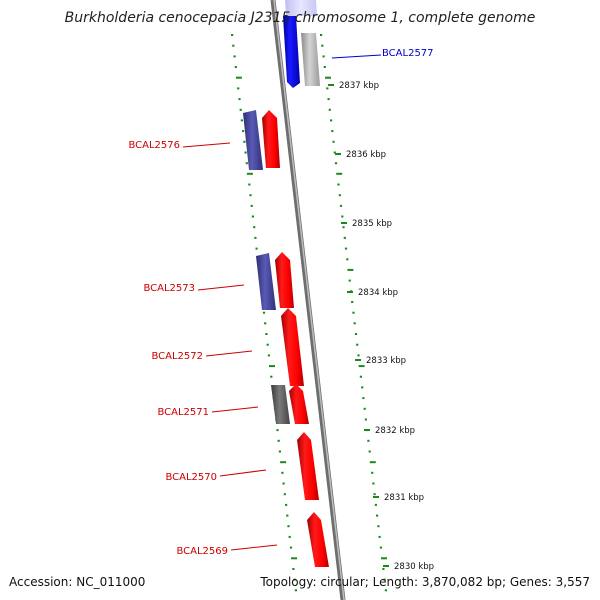 Image resolution: width=600 pixels, height=600 pixels. I want to click on gene-label: BCAL2572, so click(177, 356).